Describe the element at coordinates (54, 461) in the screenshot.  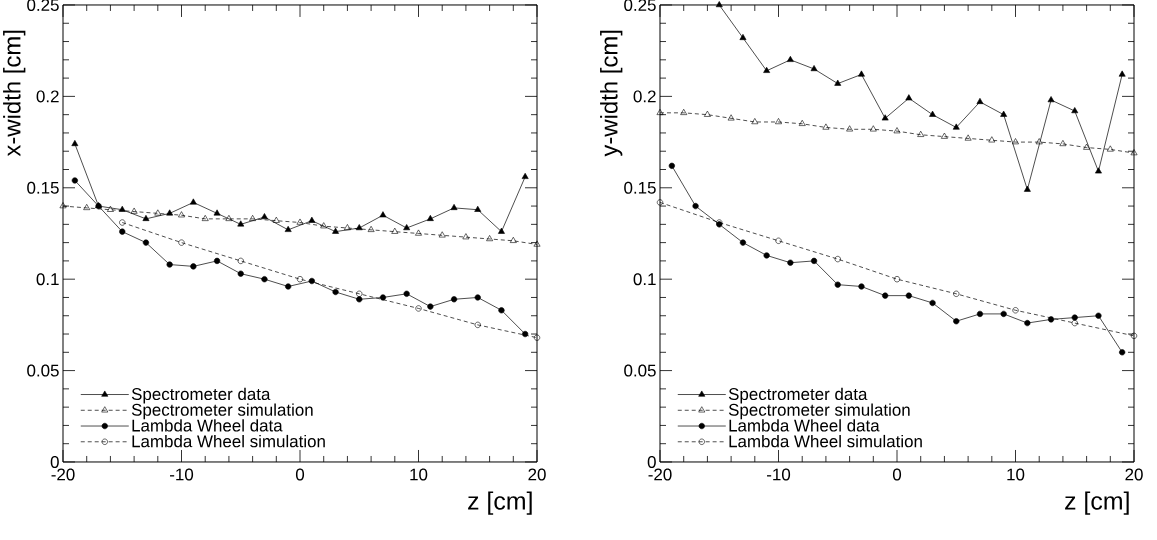
I see `y-tick-label: 0` at that location.